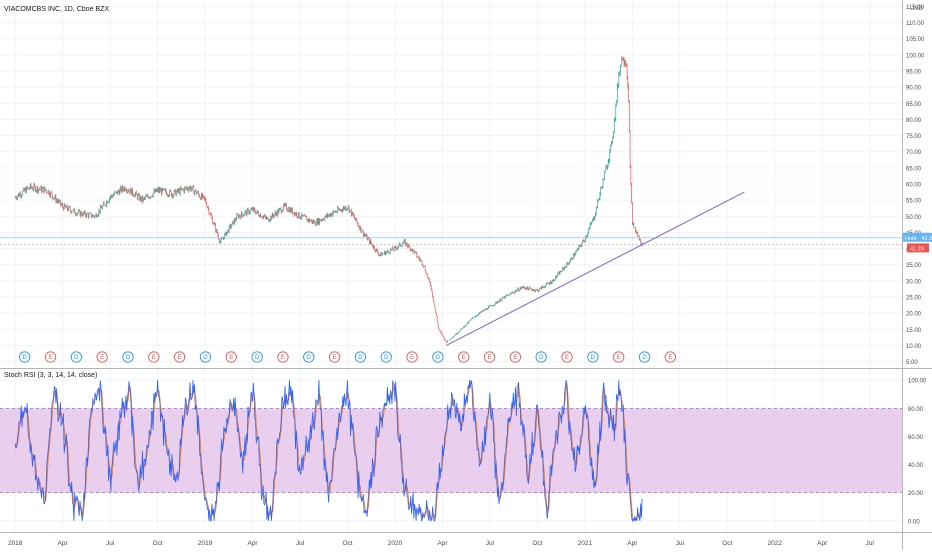 This screenshot has height=555, width=932. I want to click on price-tick-label: 90.00, so click(914, 89).